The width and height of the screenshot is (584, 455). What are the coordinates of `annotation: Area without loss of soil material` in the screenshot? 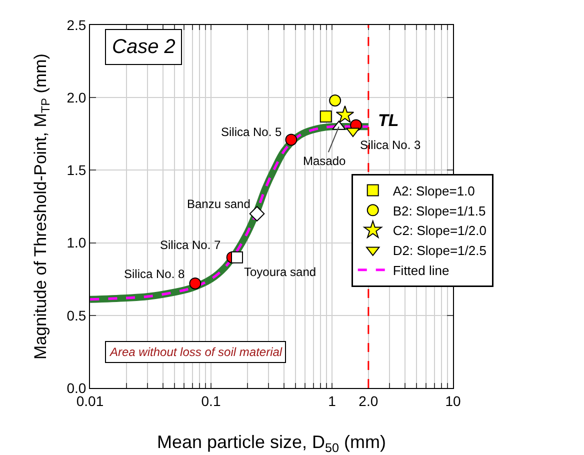 It's located at (195, 352).